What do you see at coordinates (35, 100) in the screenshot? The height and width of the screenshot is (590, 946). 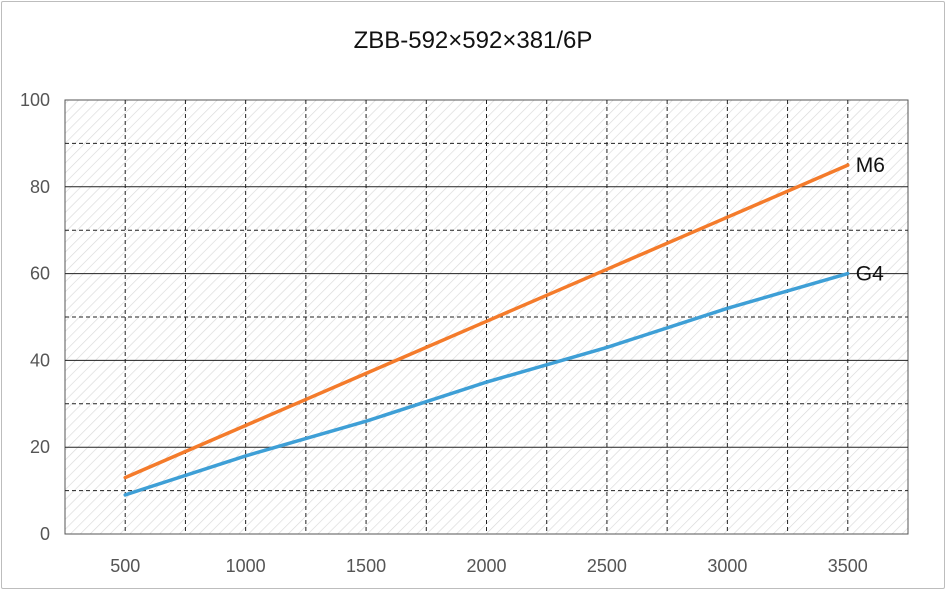 I see `y-tick-label: 100` at bounding box center [35, 100].